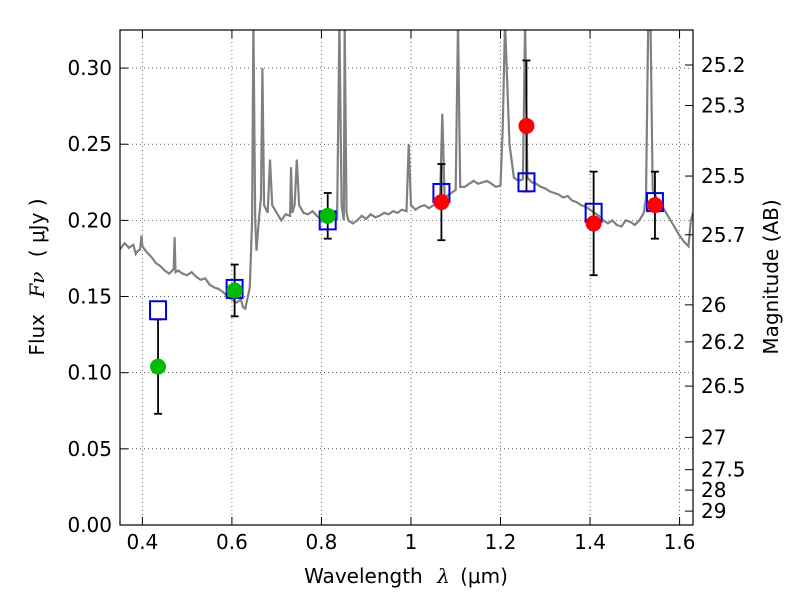 The height and width of the screenshot is (600, 800). Describe the element at coordinates (89, 373) in the screenshot. I see `y-tick-label: 0.10` at that location.